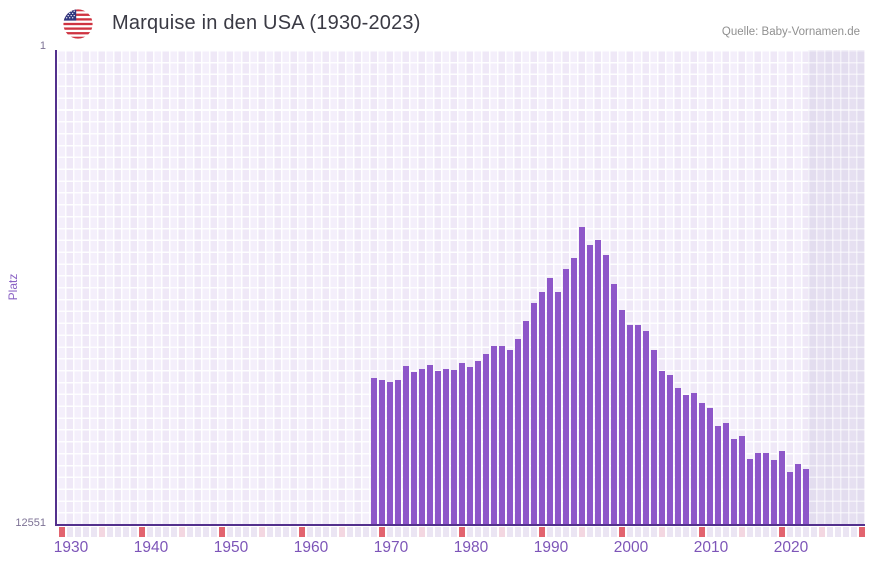 This screenshot has width=873, height=567. Describe the element at coordinates (749, 491) in the screenshot. I see `bar-2016` at that location.